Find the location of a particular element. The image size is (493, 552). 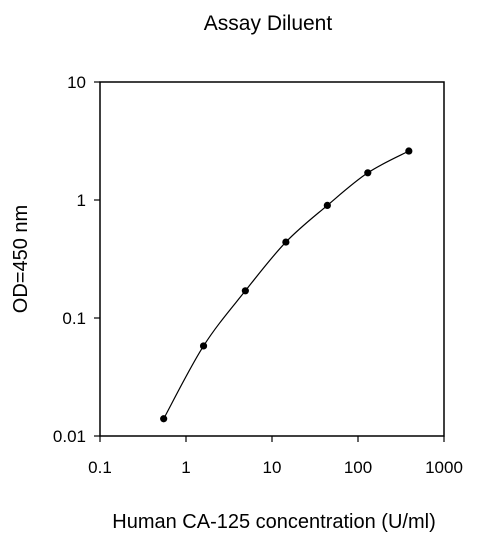

x-tick-label: 100 is located at coordinates (358, 467).